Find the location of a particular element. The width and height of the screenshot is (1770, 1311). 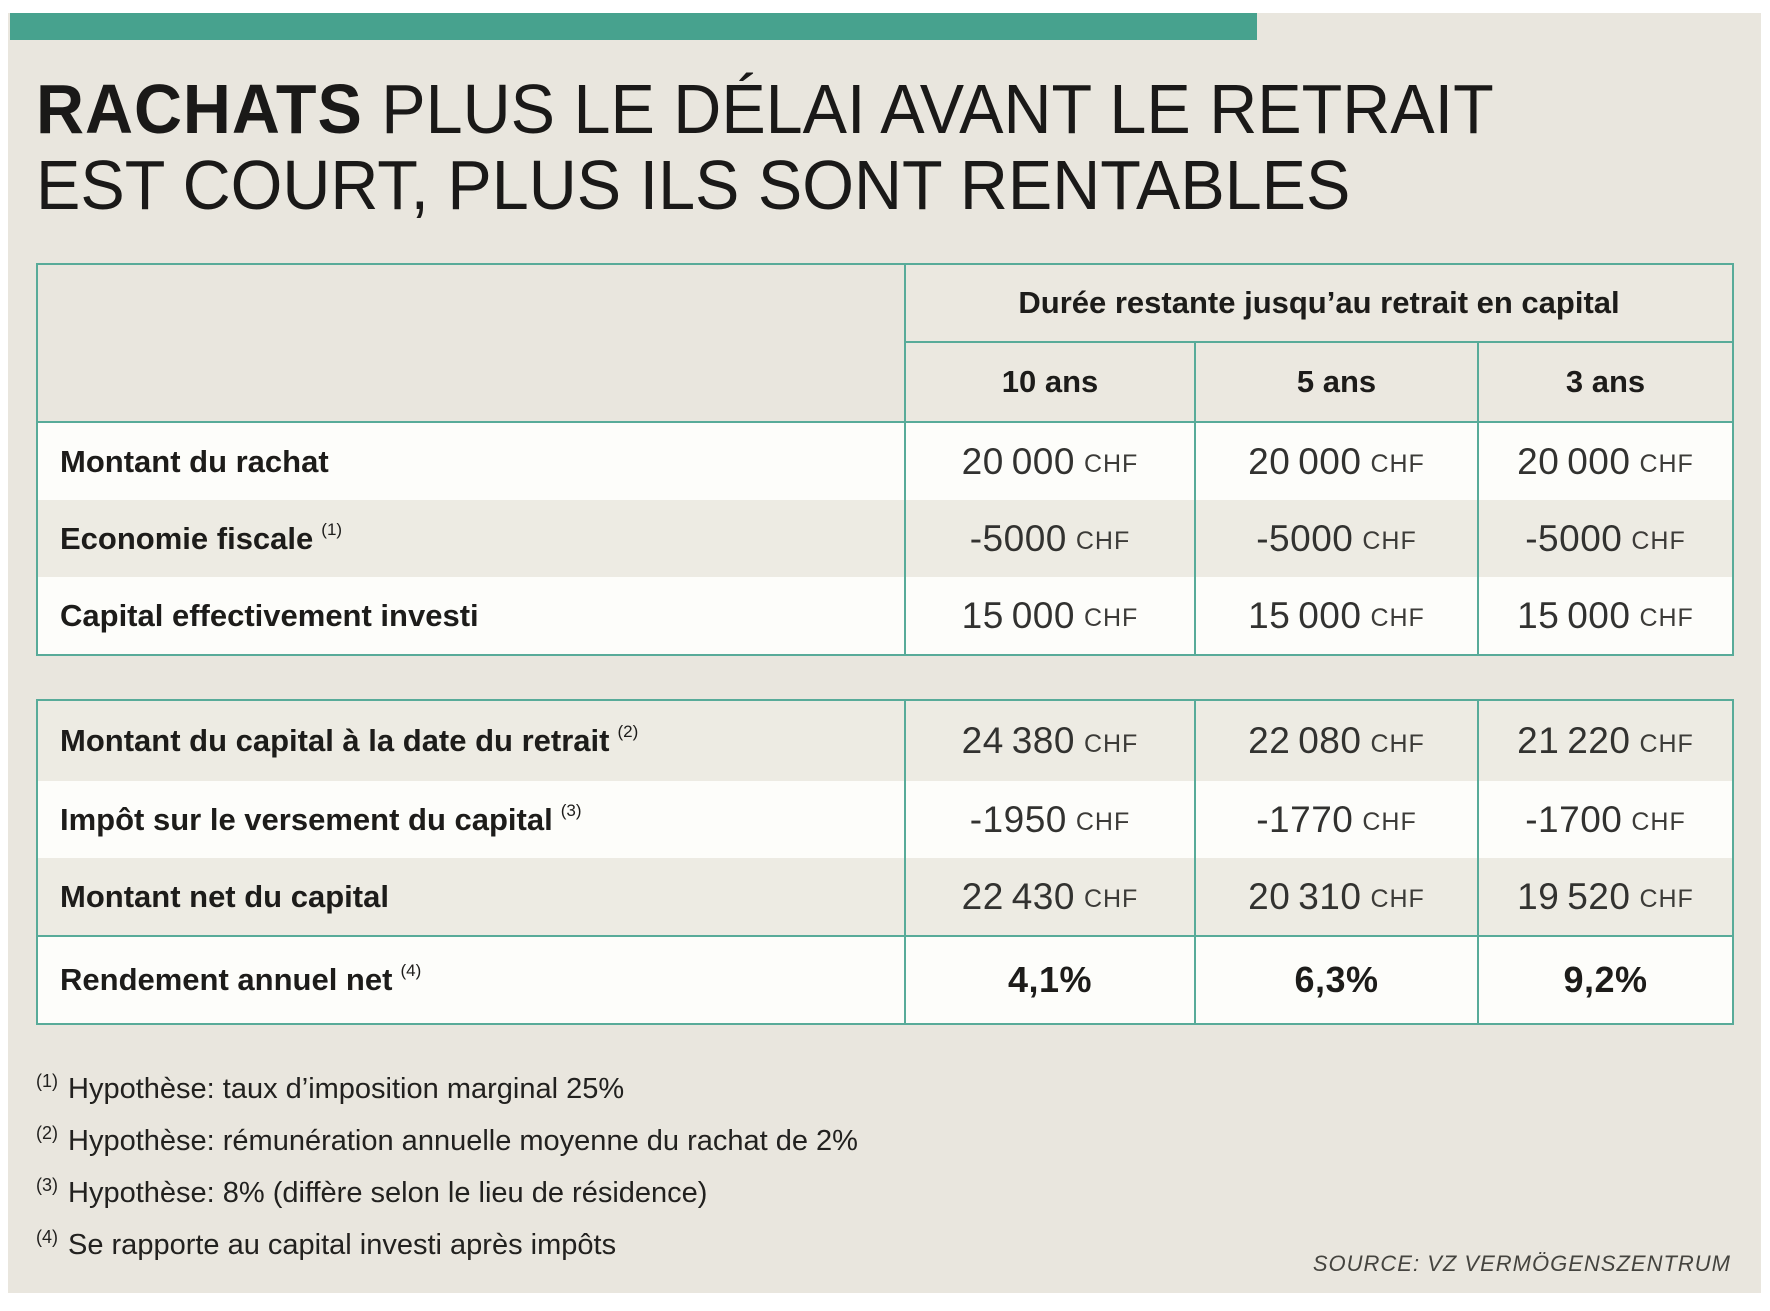

cell-value: -1950 is located at coordinates (1018, 819).